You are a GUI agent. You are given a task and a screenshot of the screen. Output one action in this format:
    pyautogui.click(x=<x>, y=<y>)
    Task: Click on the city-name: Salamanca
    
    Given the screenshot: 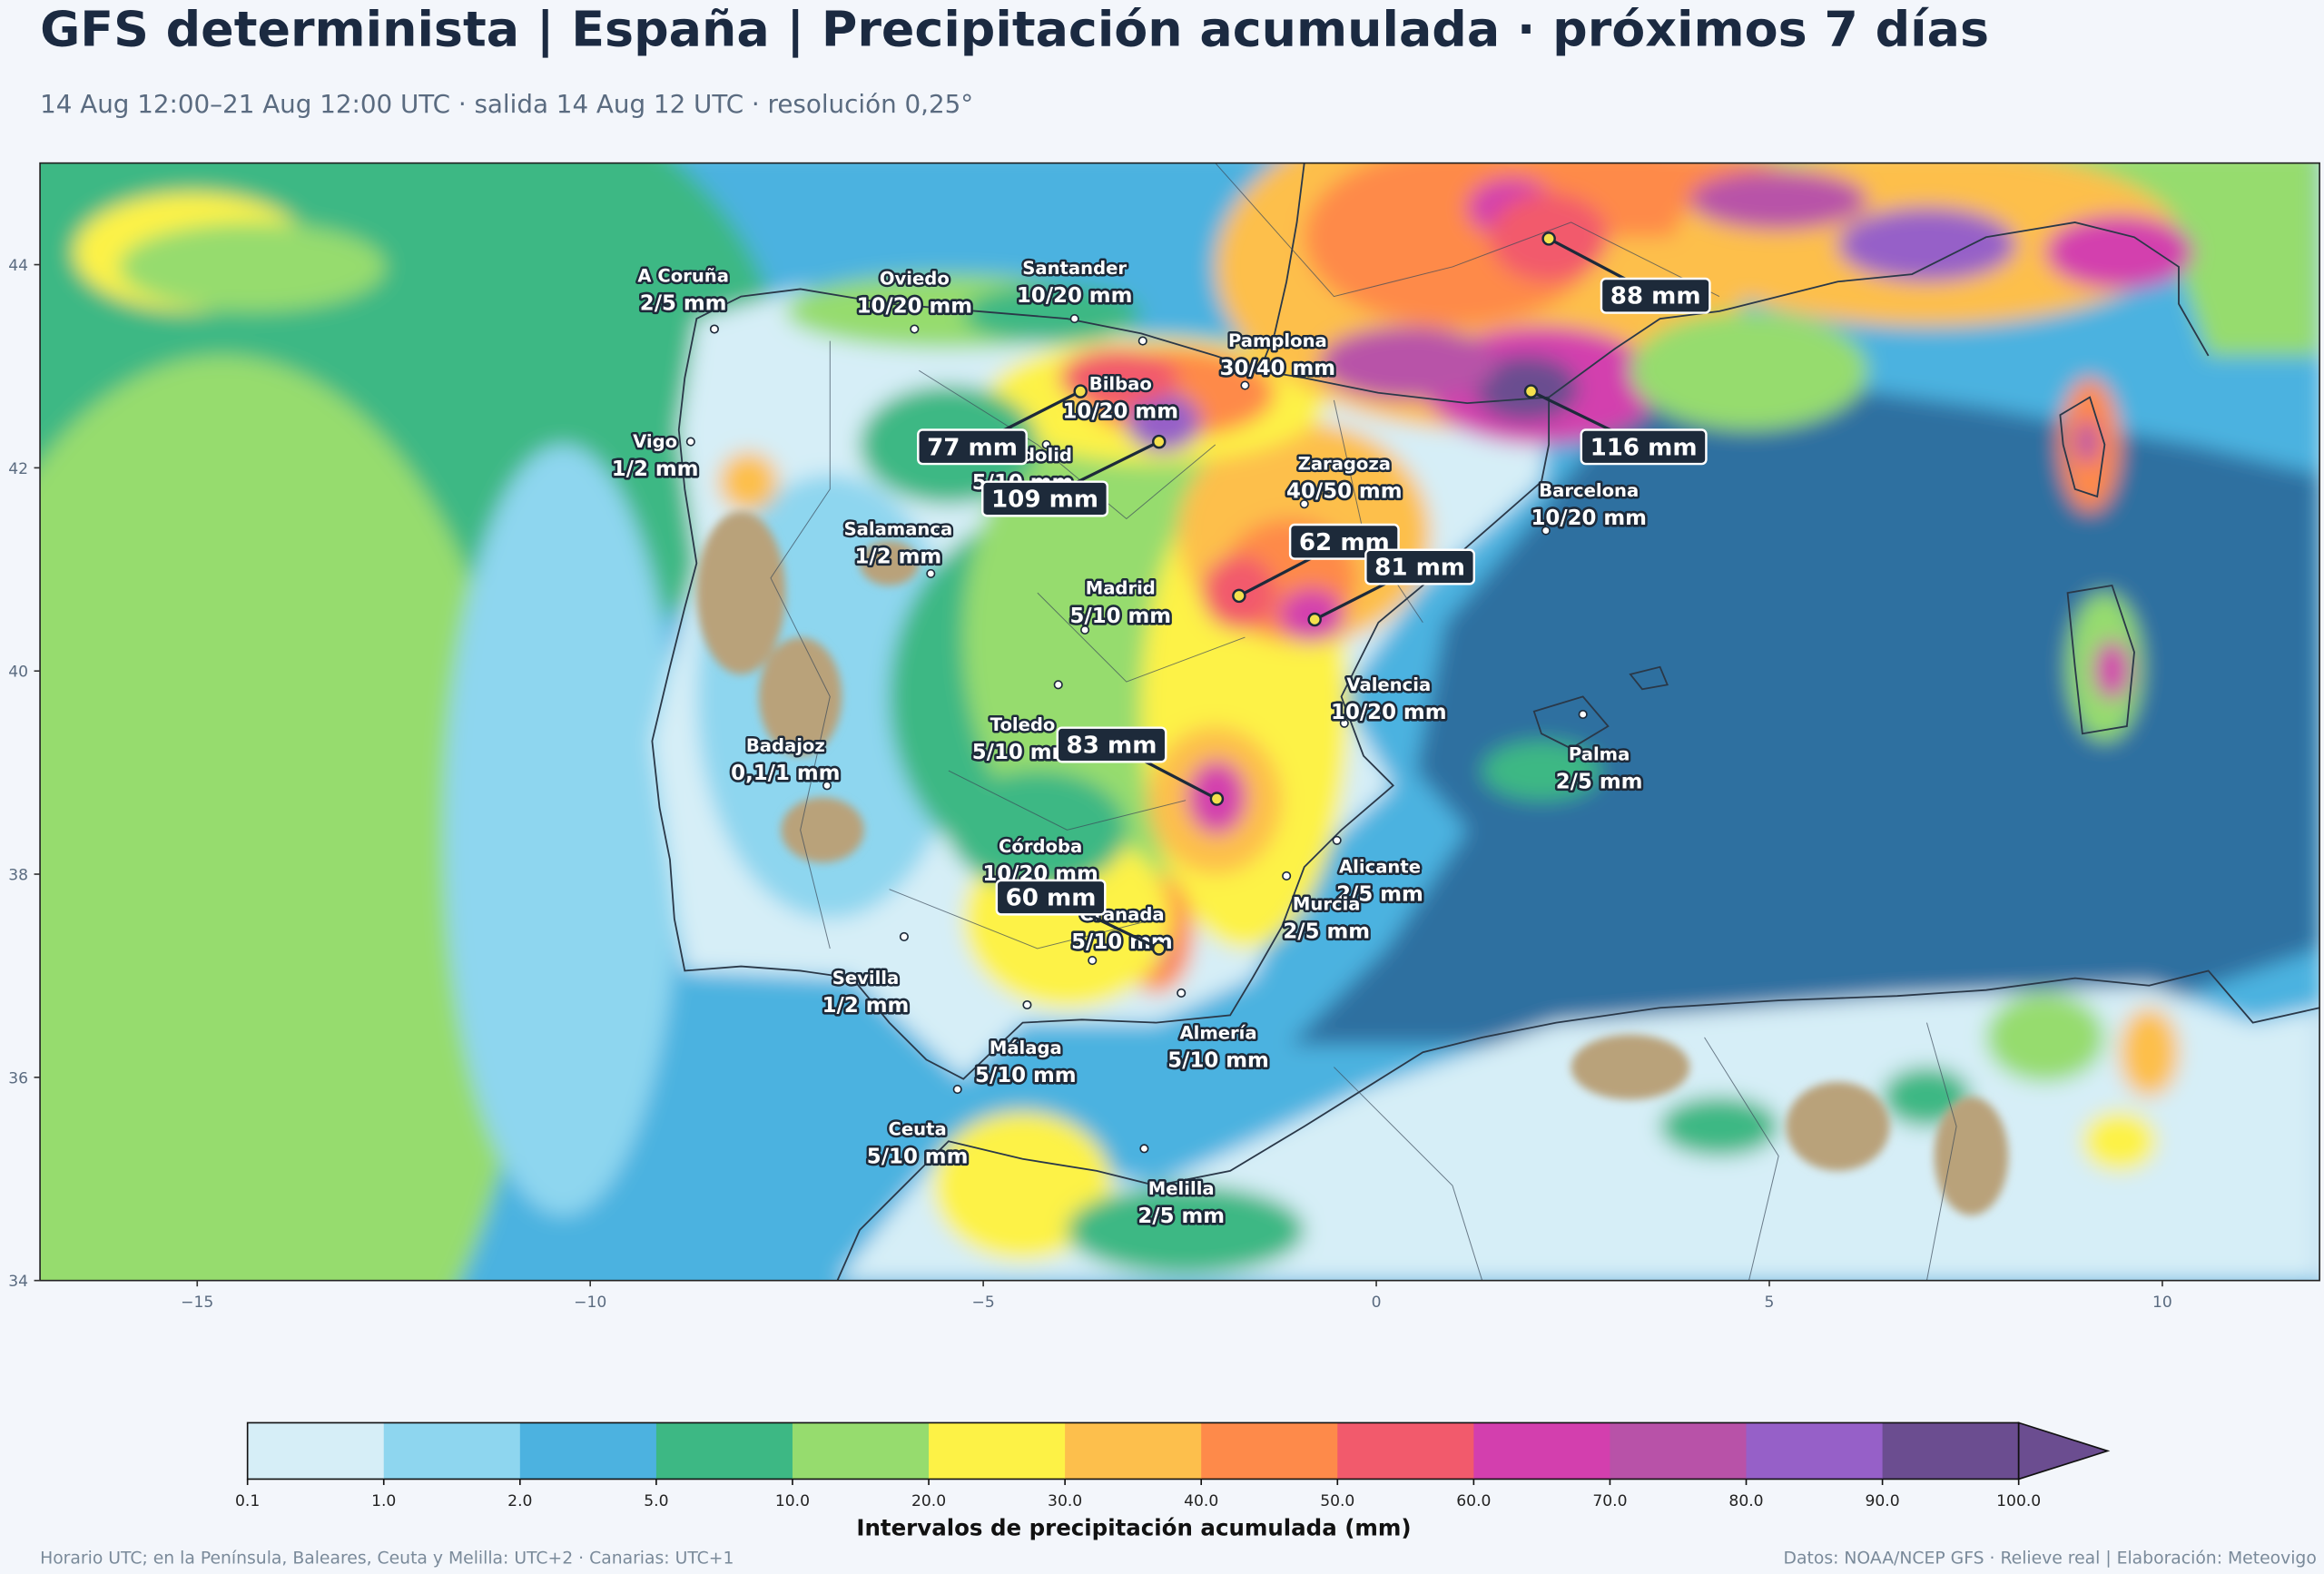 What is the action you would take?
    pyautogui.click(x=898, y=528)
    